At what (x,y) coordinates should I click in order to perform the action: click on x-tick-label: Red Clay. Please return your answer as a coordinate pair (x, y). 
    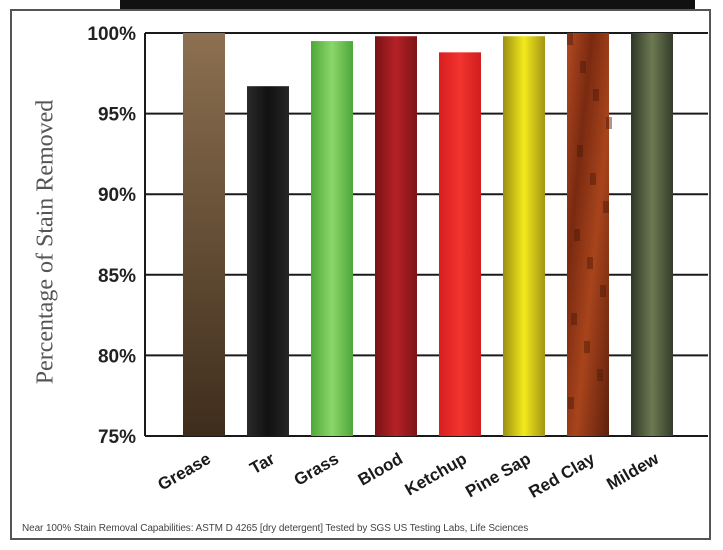
    Looking at the image, I should click on (561, 475).